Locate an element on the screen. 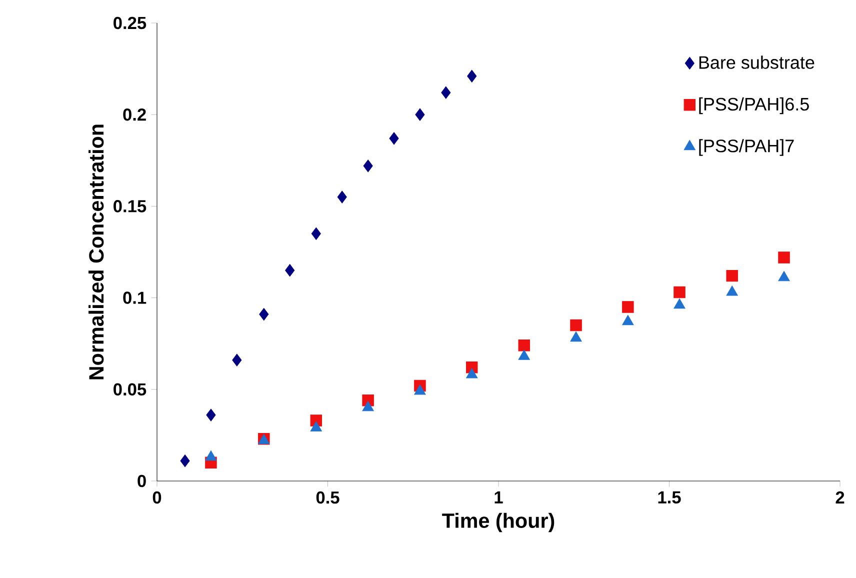  y-axis-title: Normalized Concentration is located at coordinates (96, 252).